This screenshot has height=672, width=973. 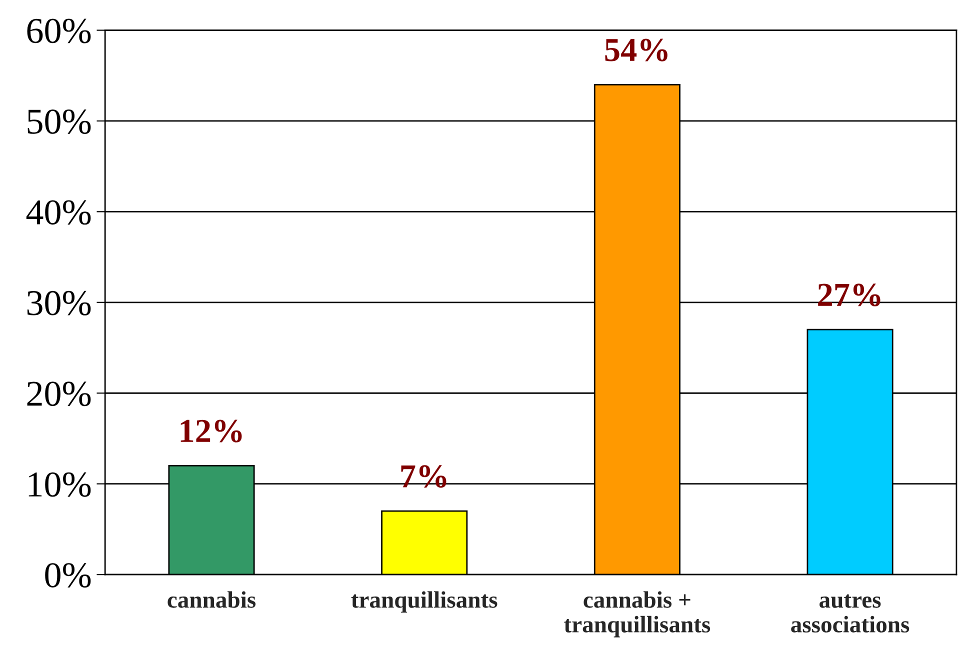 What do you see at coordinates (850, 613) in the screenshot?
I see `x-tick-label: autres associations` at bounding box center [850, 613].